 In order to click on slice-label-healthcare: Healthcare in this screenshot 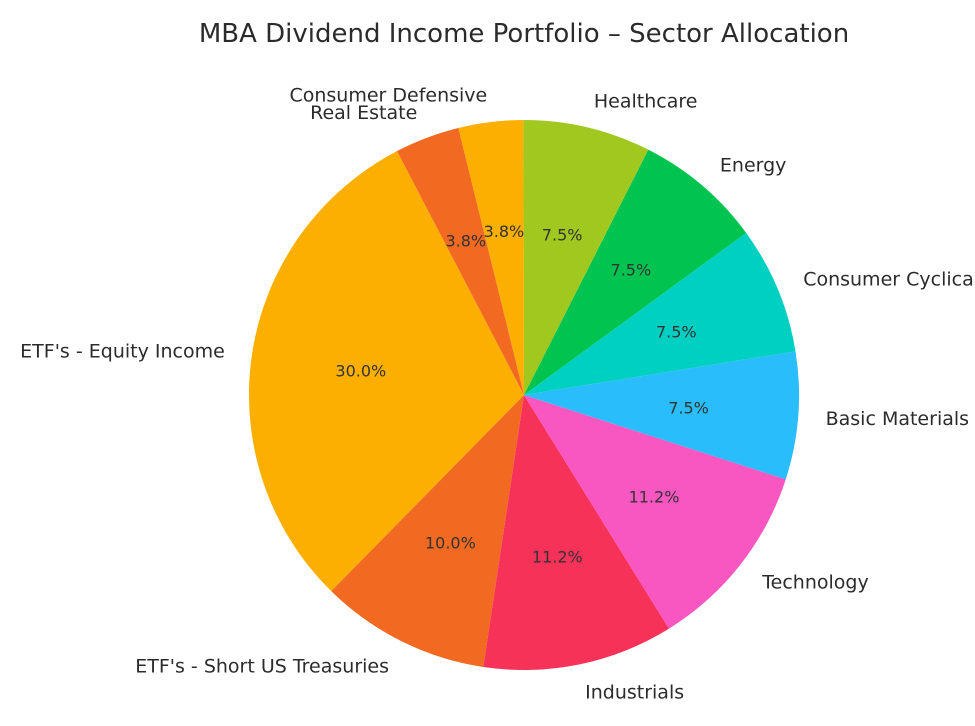, I will do `click(646, 102)`.